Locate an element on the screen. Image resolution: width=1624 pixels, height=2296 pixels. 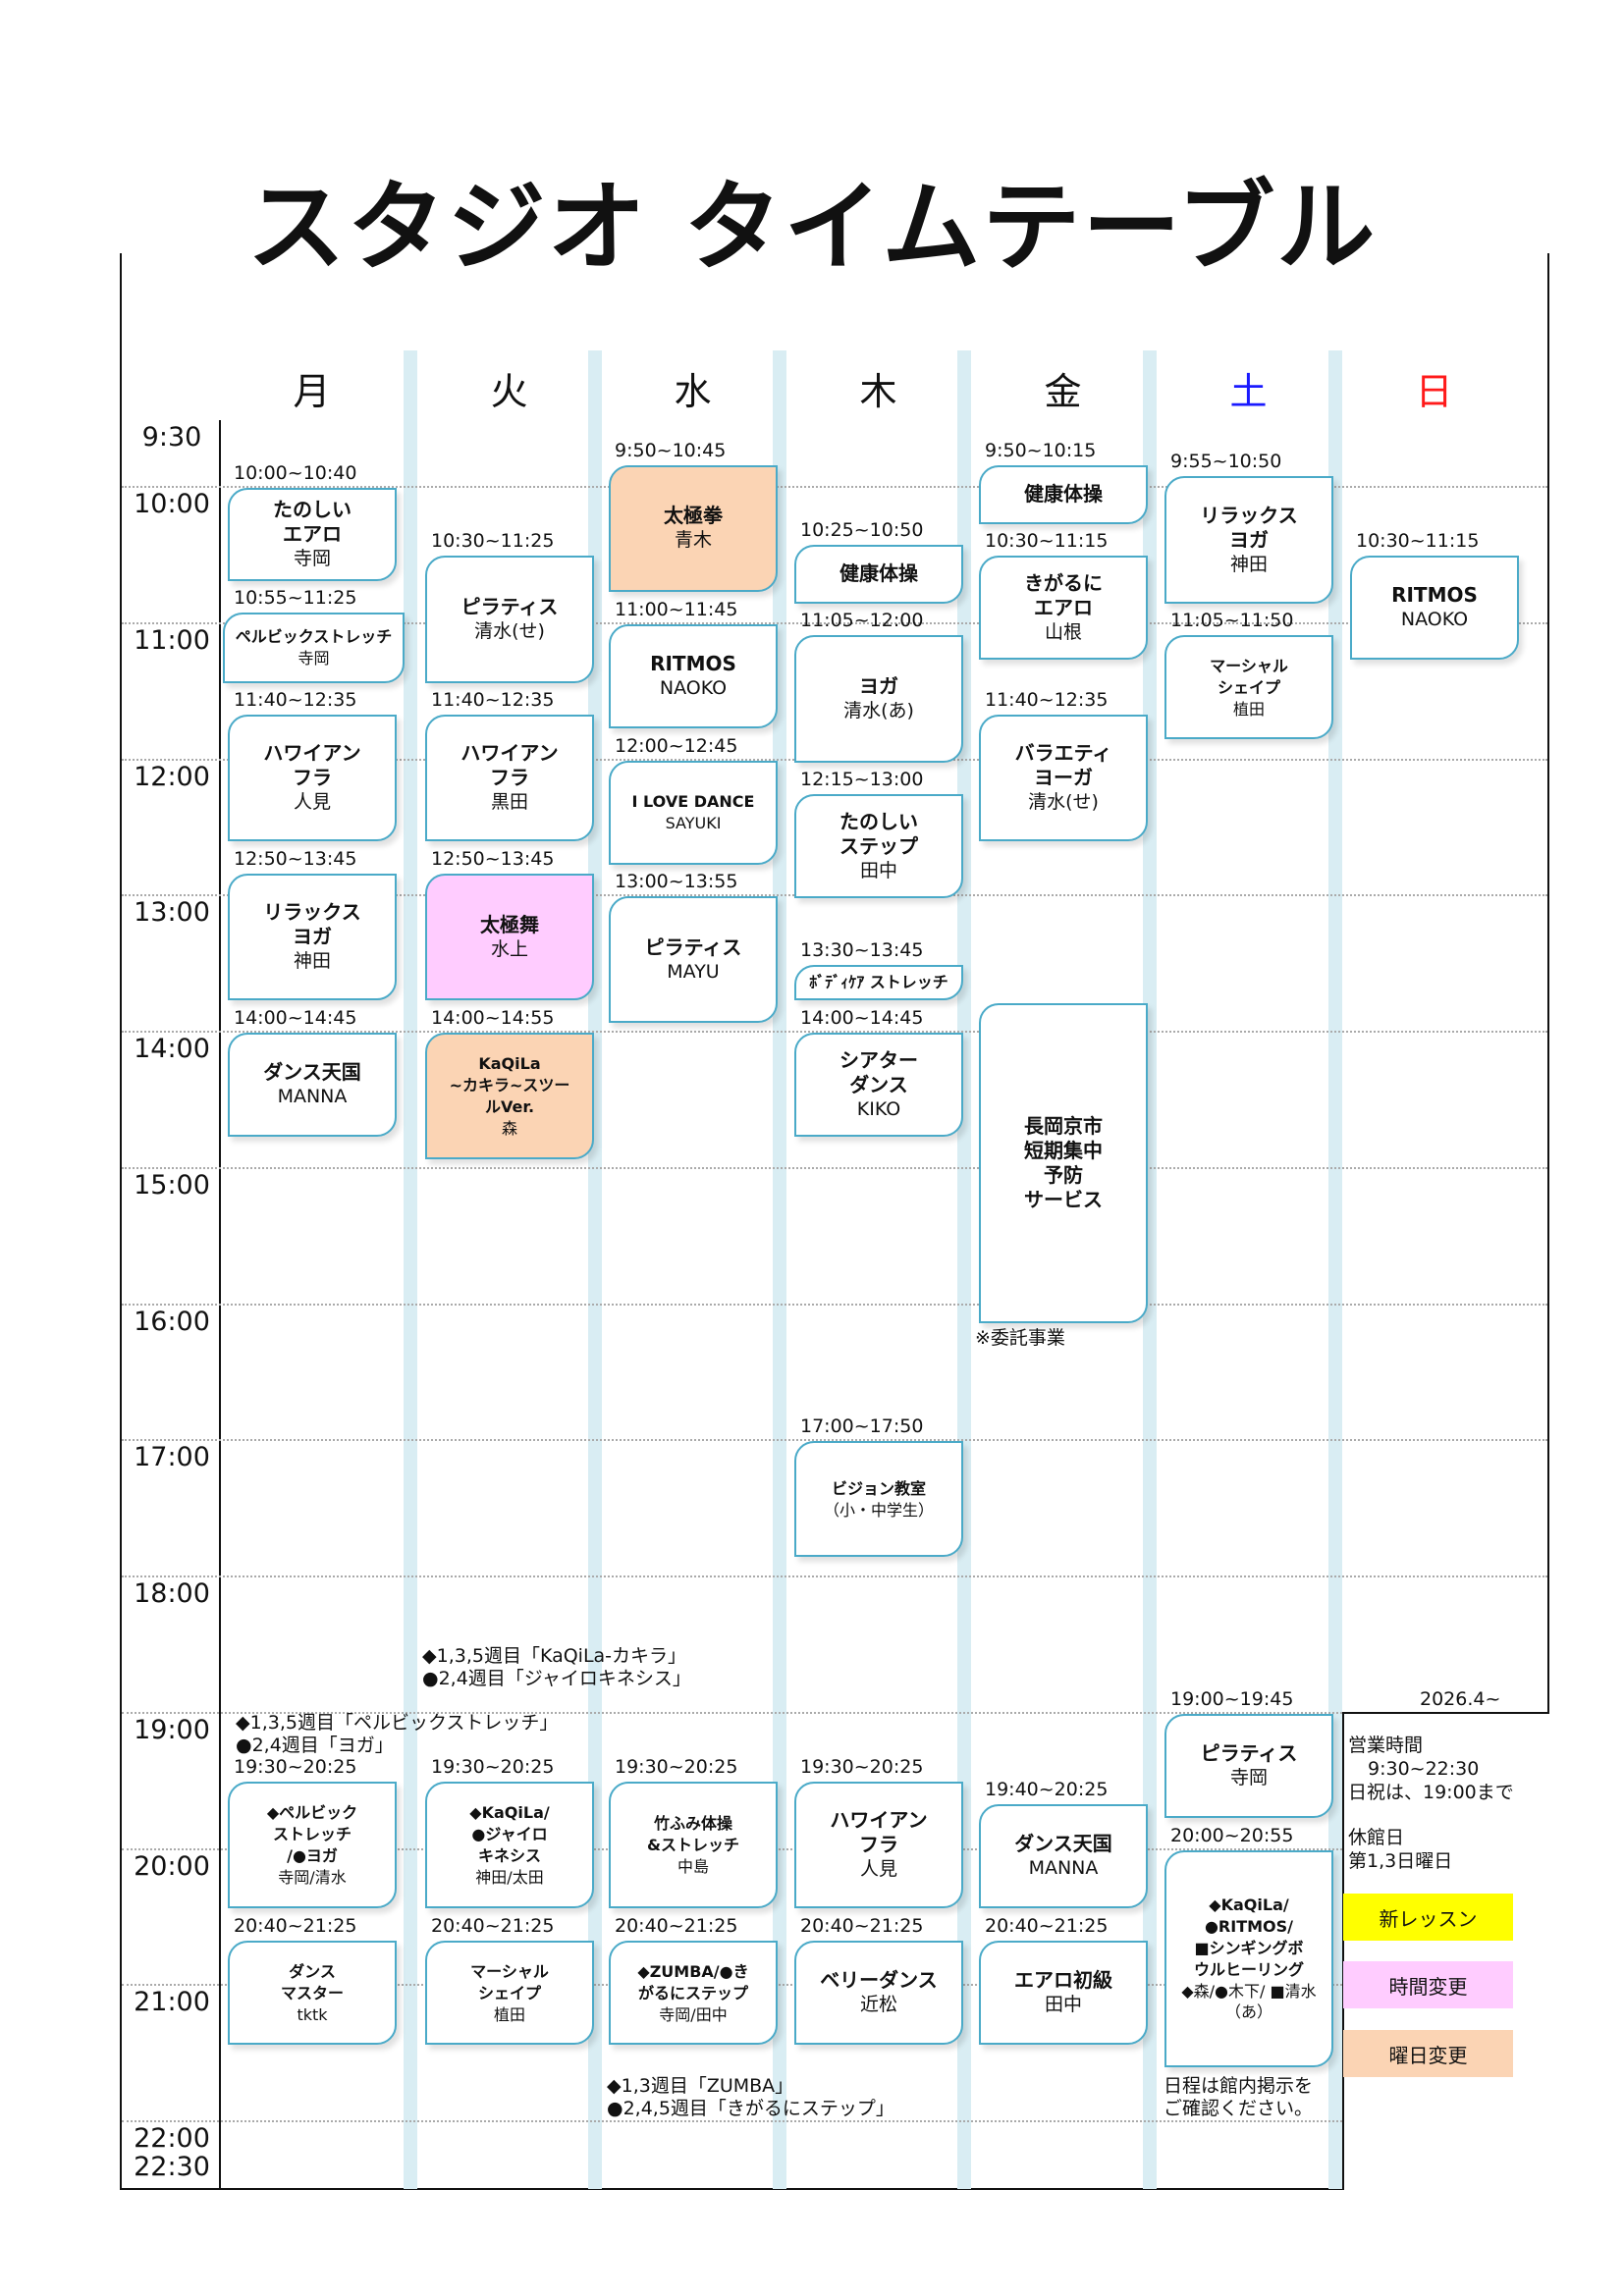
class-time: 11:05~11:50 is located at coordinates (1232, 621).